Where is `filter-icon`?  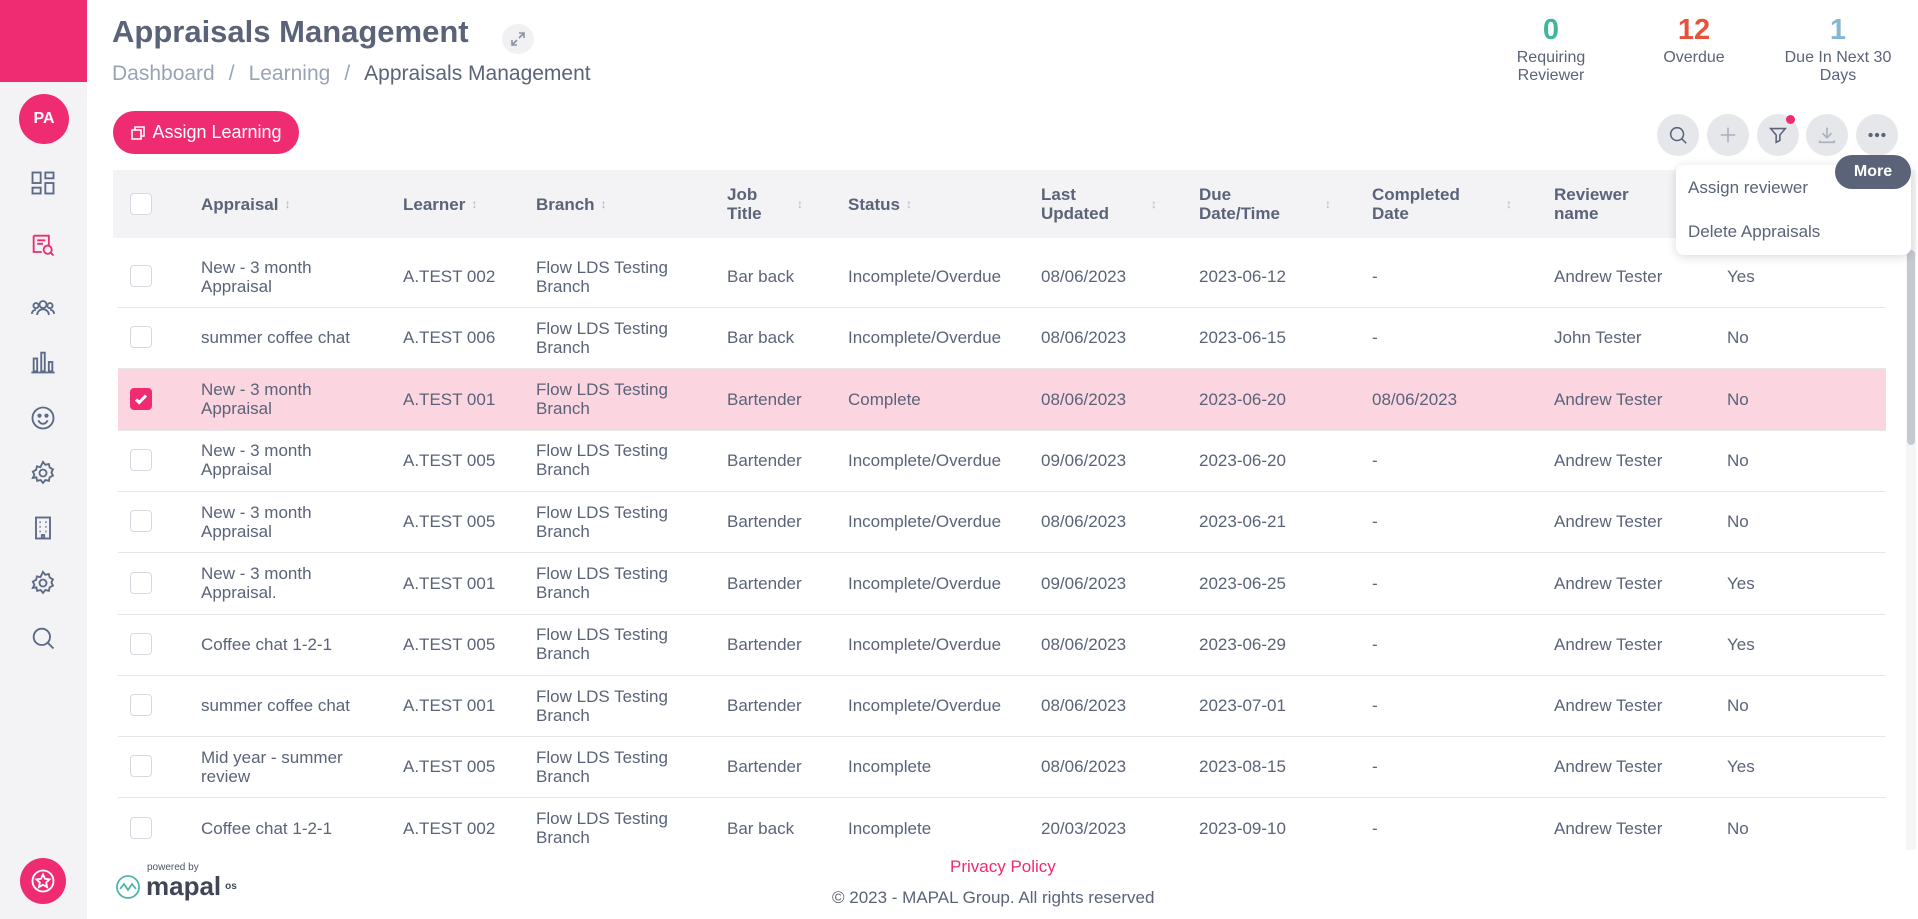 filter-icon is located at coordinates (1778, 135).